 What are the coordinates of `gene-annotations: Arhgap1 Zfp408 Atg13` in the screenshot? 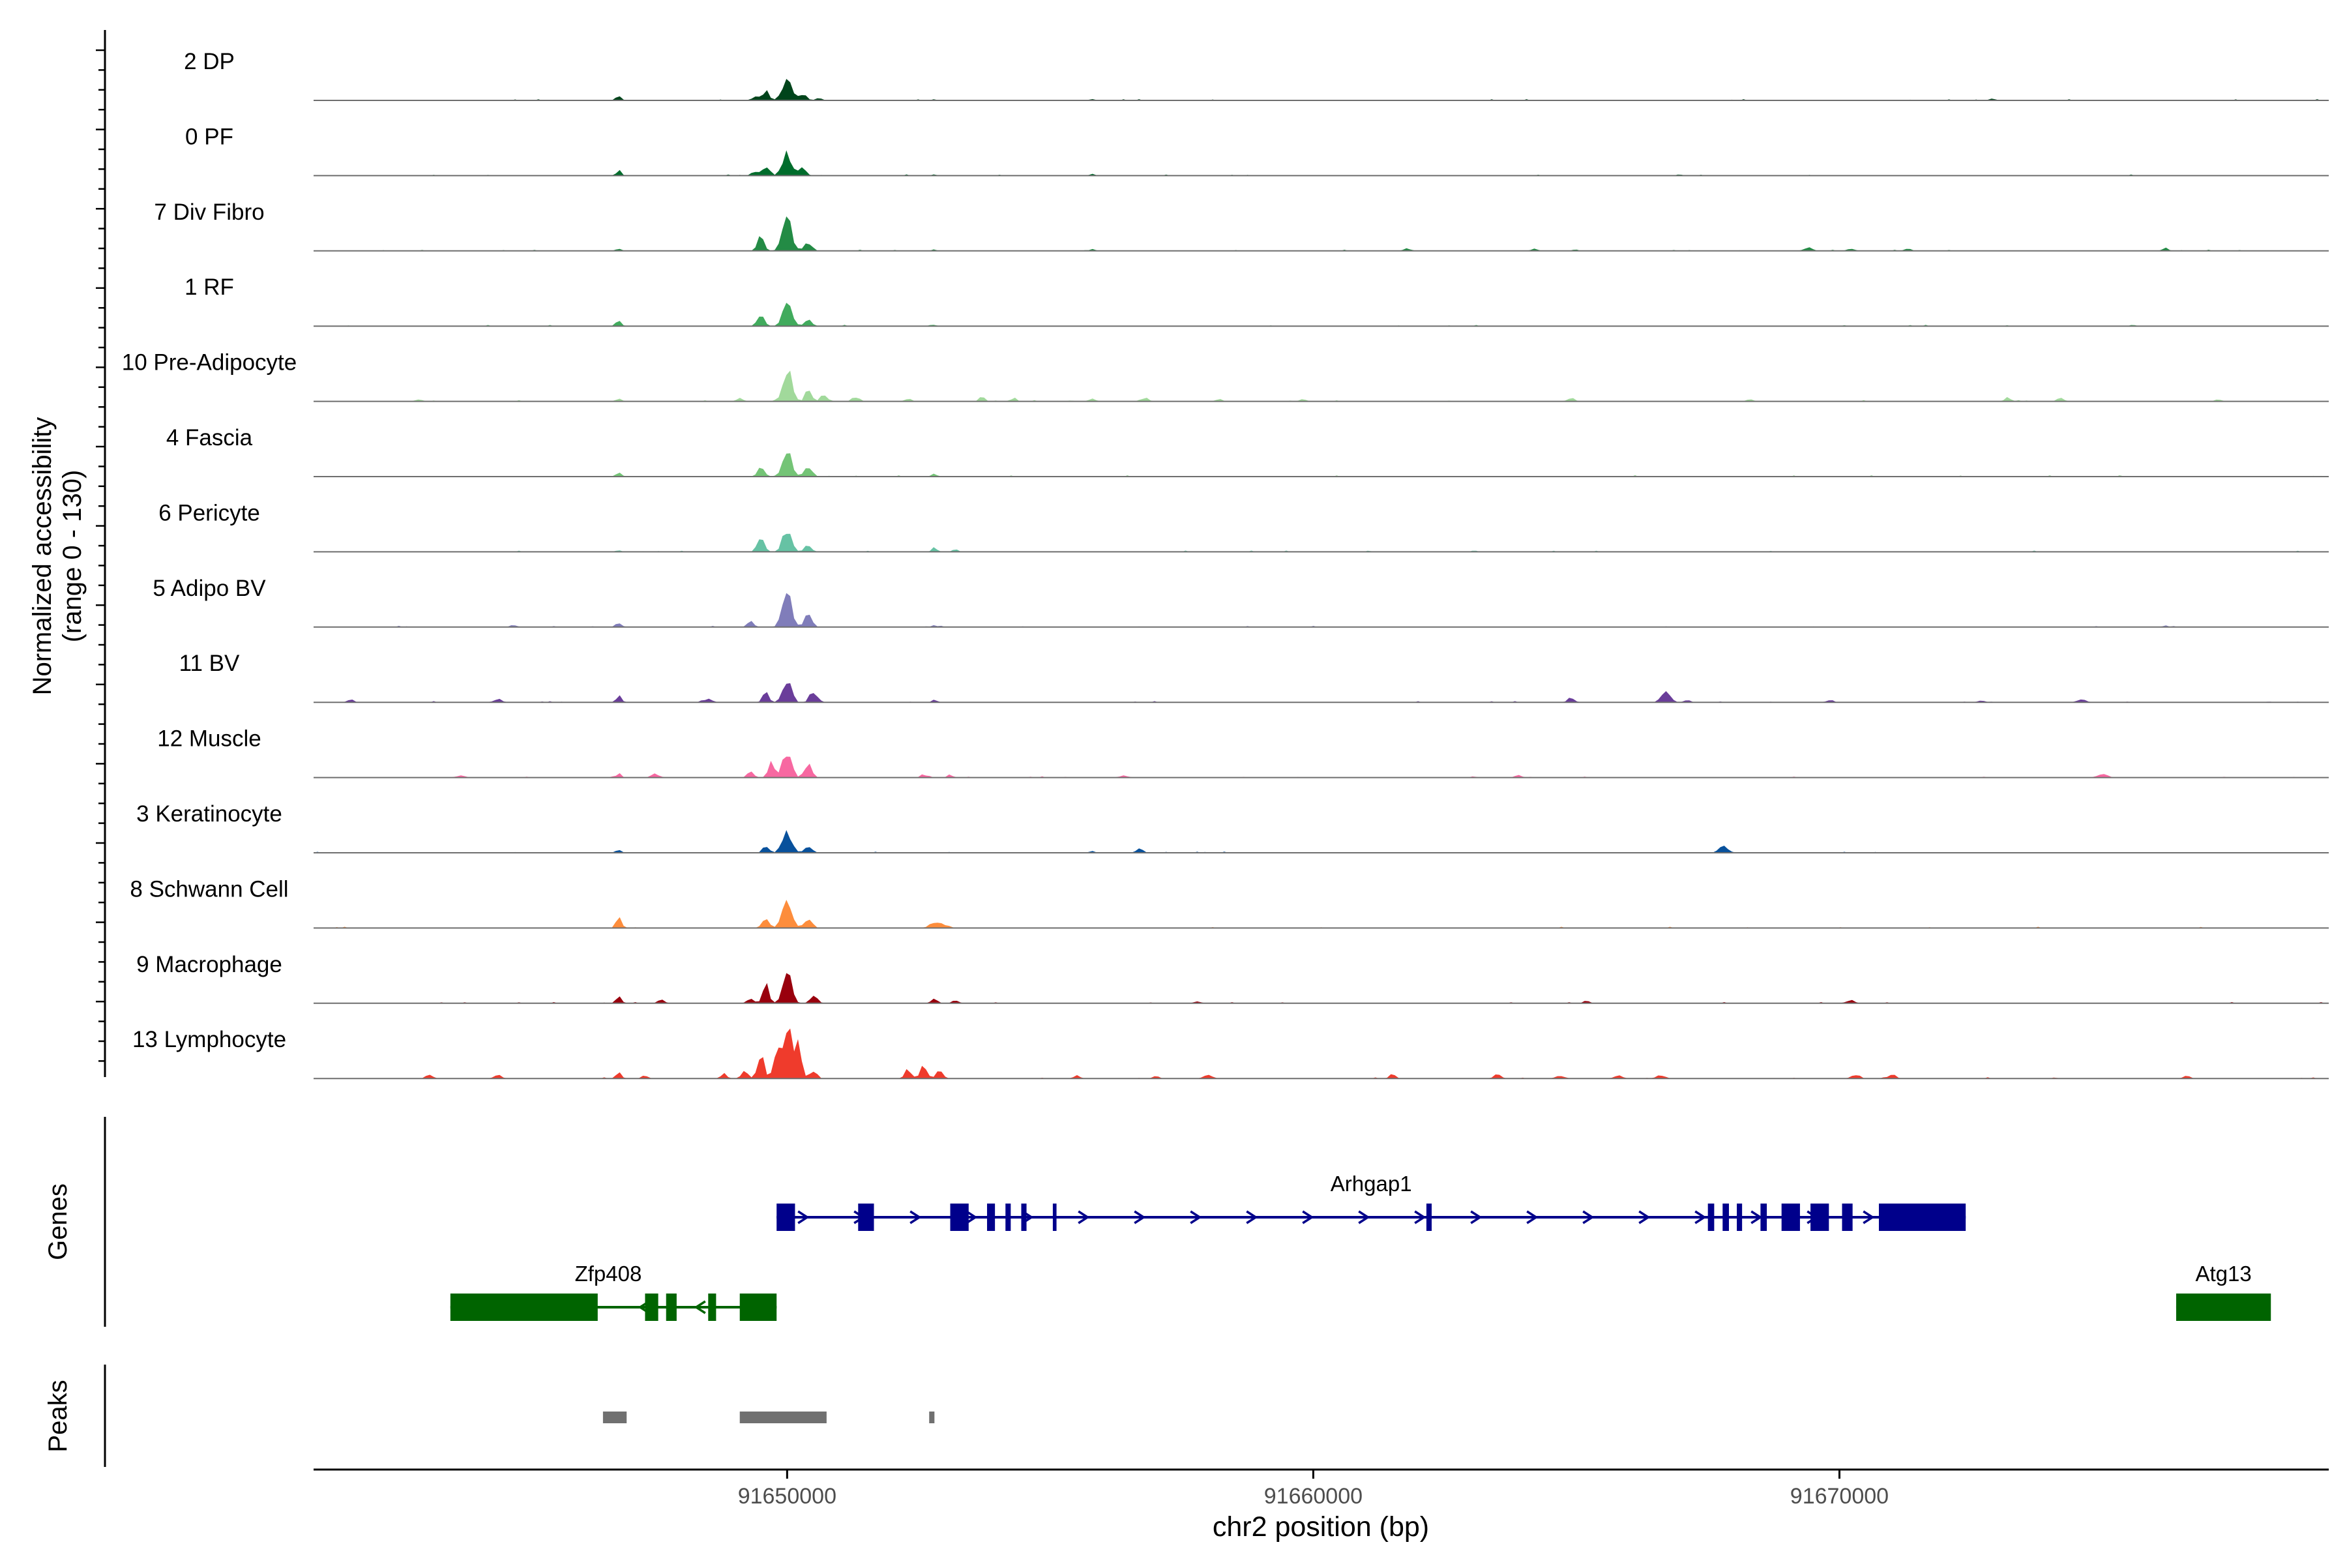 It's located at (1360, 1247).